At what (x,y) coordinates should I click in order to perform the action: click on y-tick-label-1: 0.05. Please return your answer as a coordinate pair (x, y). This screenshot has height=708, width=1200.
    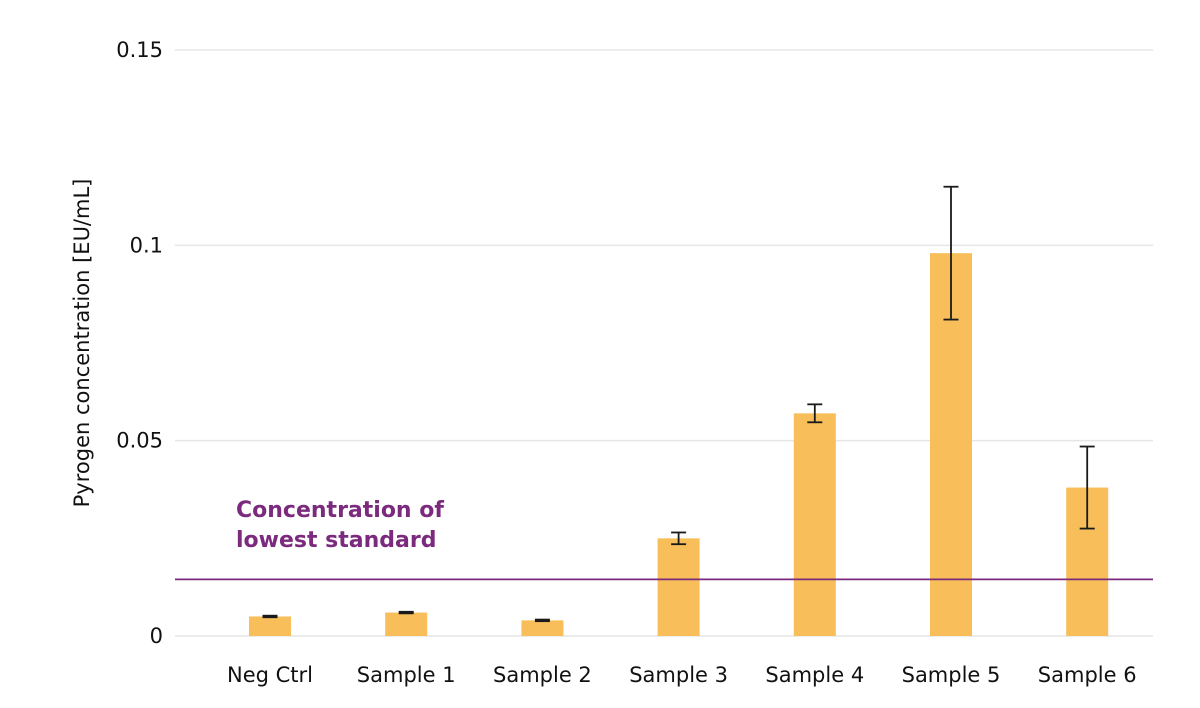
    Looking at the image, I should click on (139, 441).